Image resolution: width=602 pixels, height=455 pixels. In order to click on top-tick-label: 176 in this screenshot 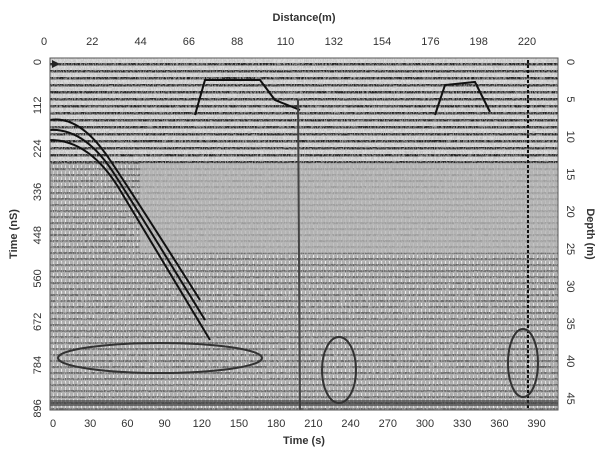, I will do `click(430, 42)`.